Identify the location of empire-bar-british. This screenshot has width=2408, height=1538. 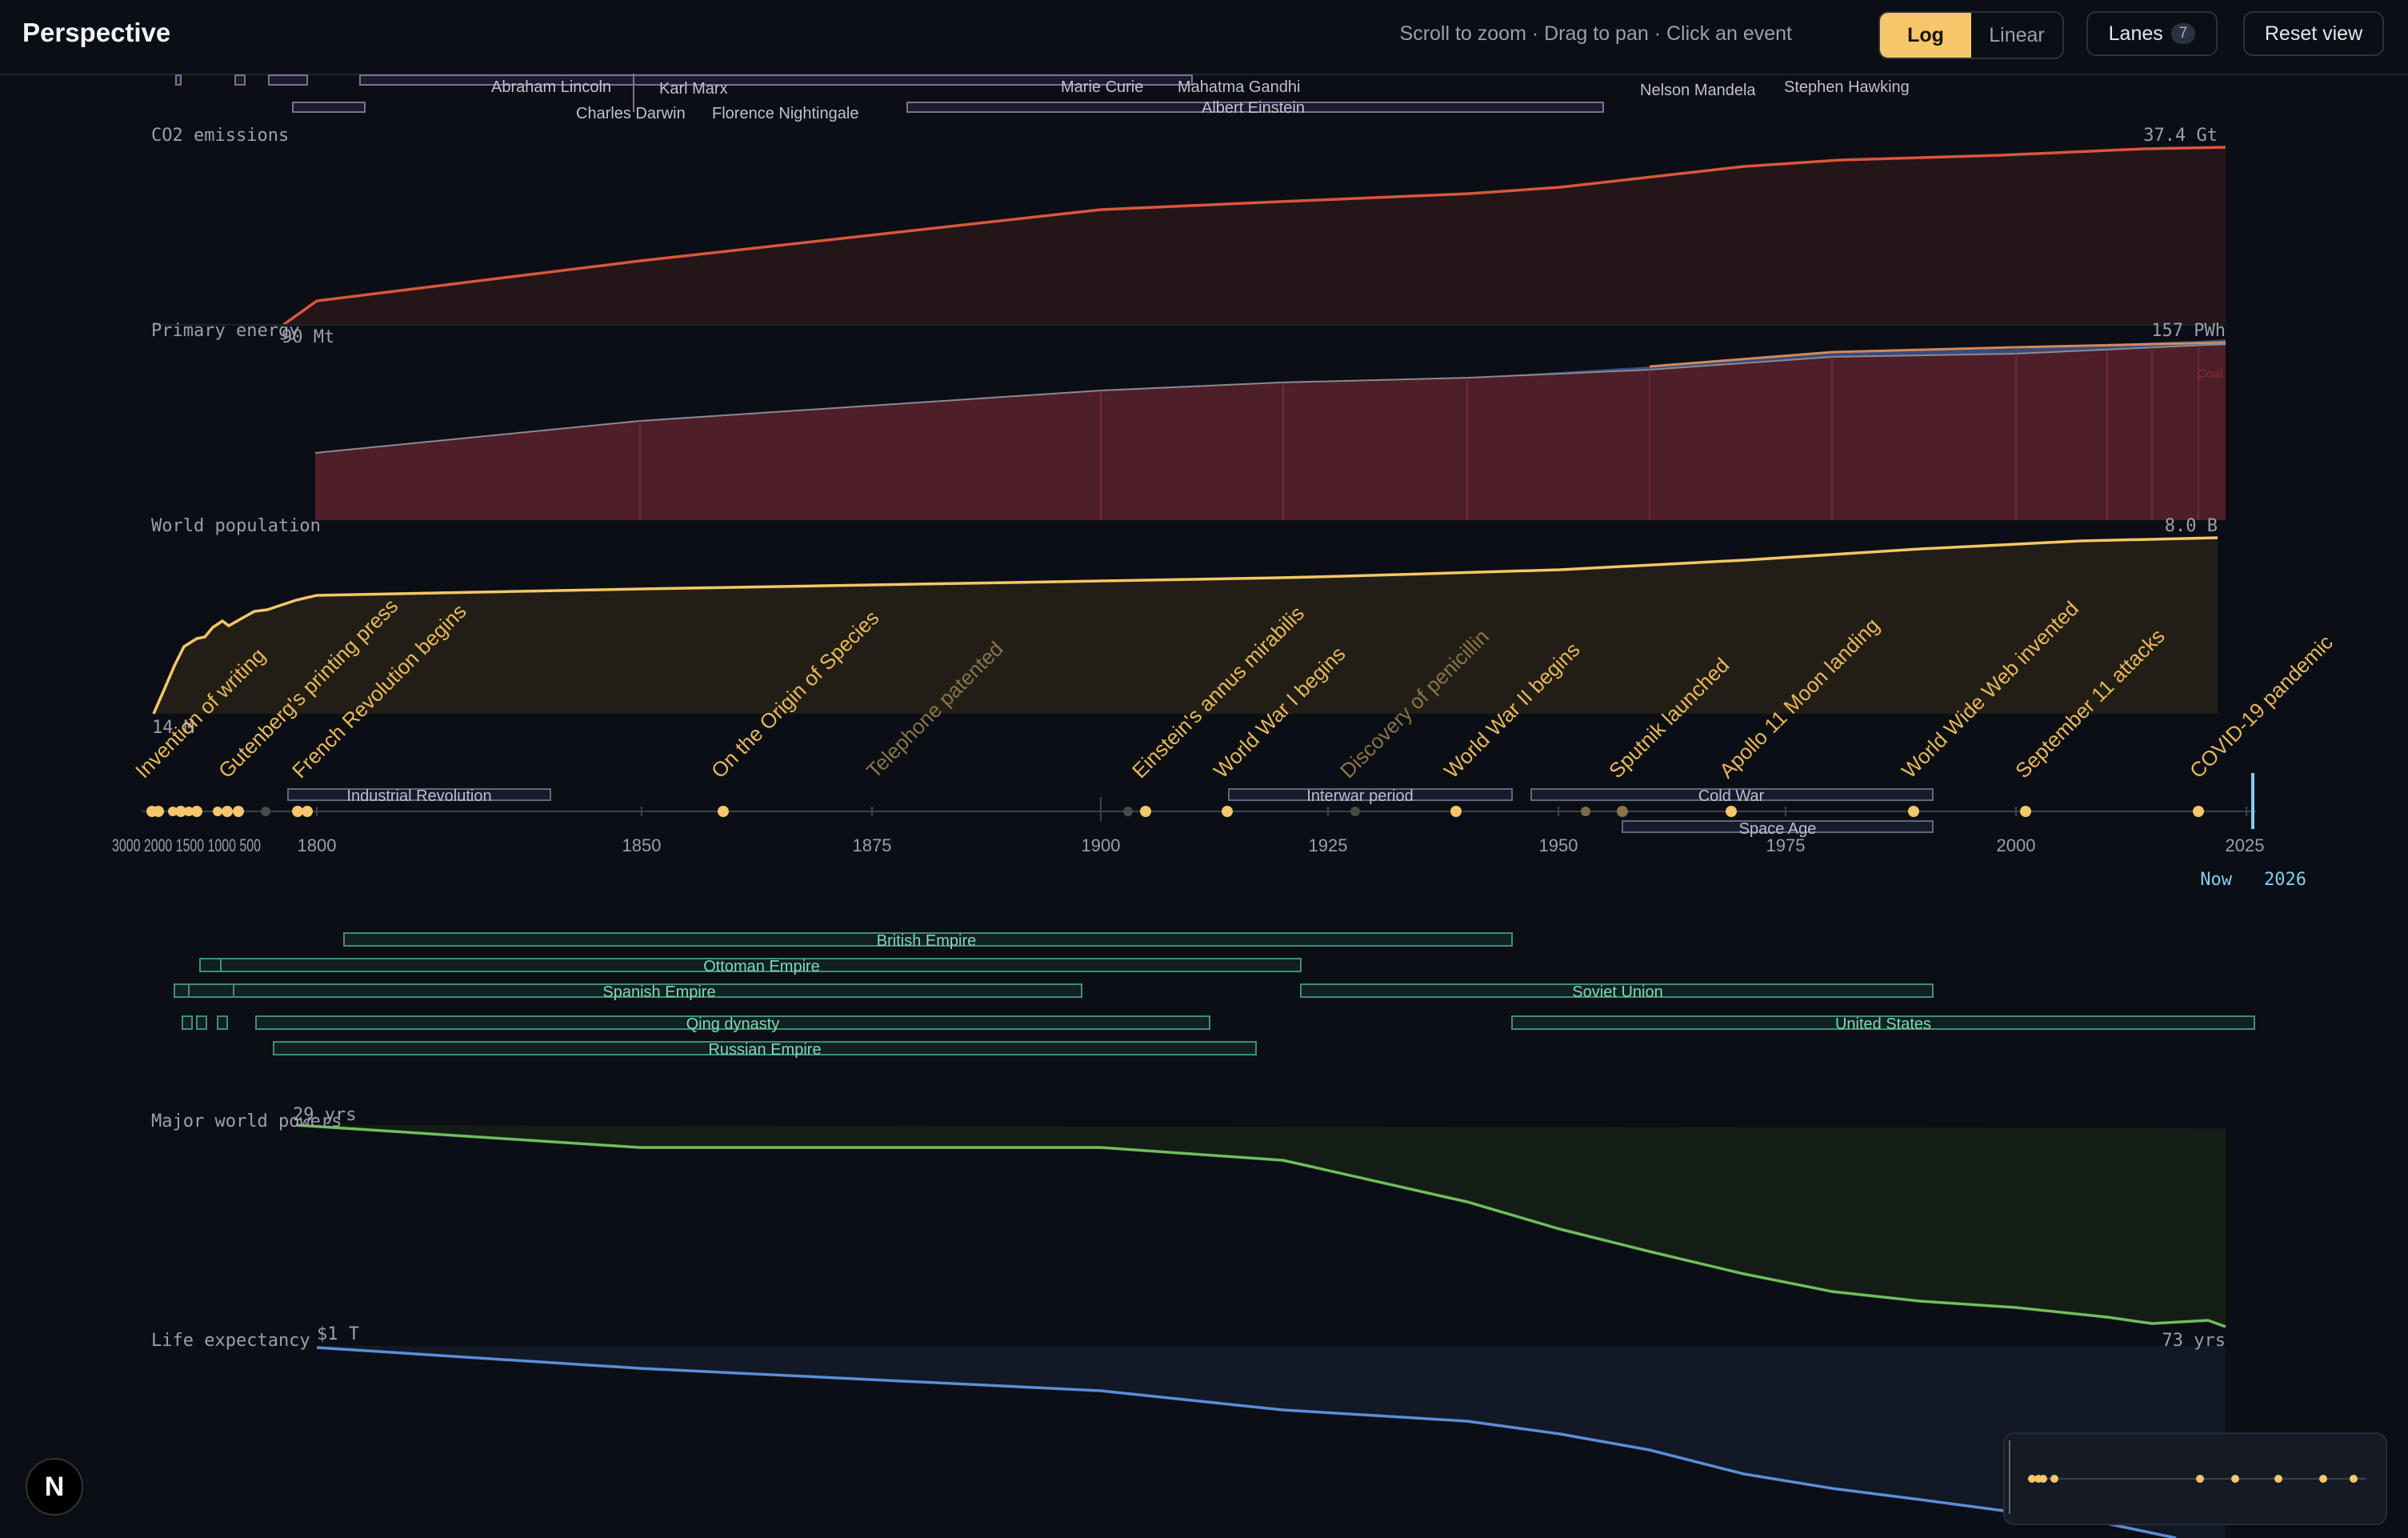
(928, 939).